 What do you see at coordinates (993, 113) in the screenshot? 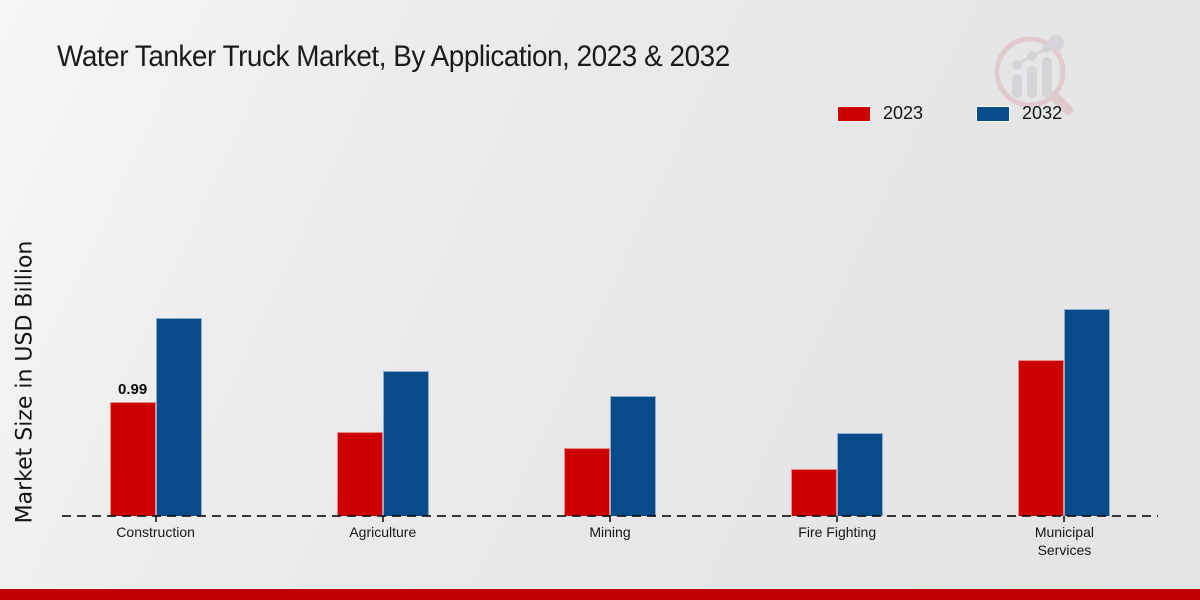
I see `legend-swatch-2032` at bounding box center [993, 113].